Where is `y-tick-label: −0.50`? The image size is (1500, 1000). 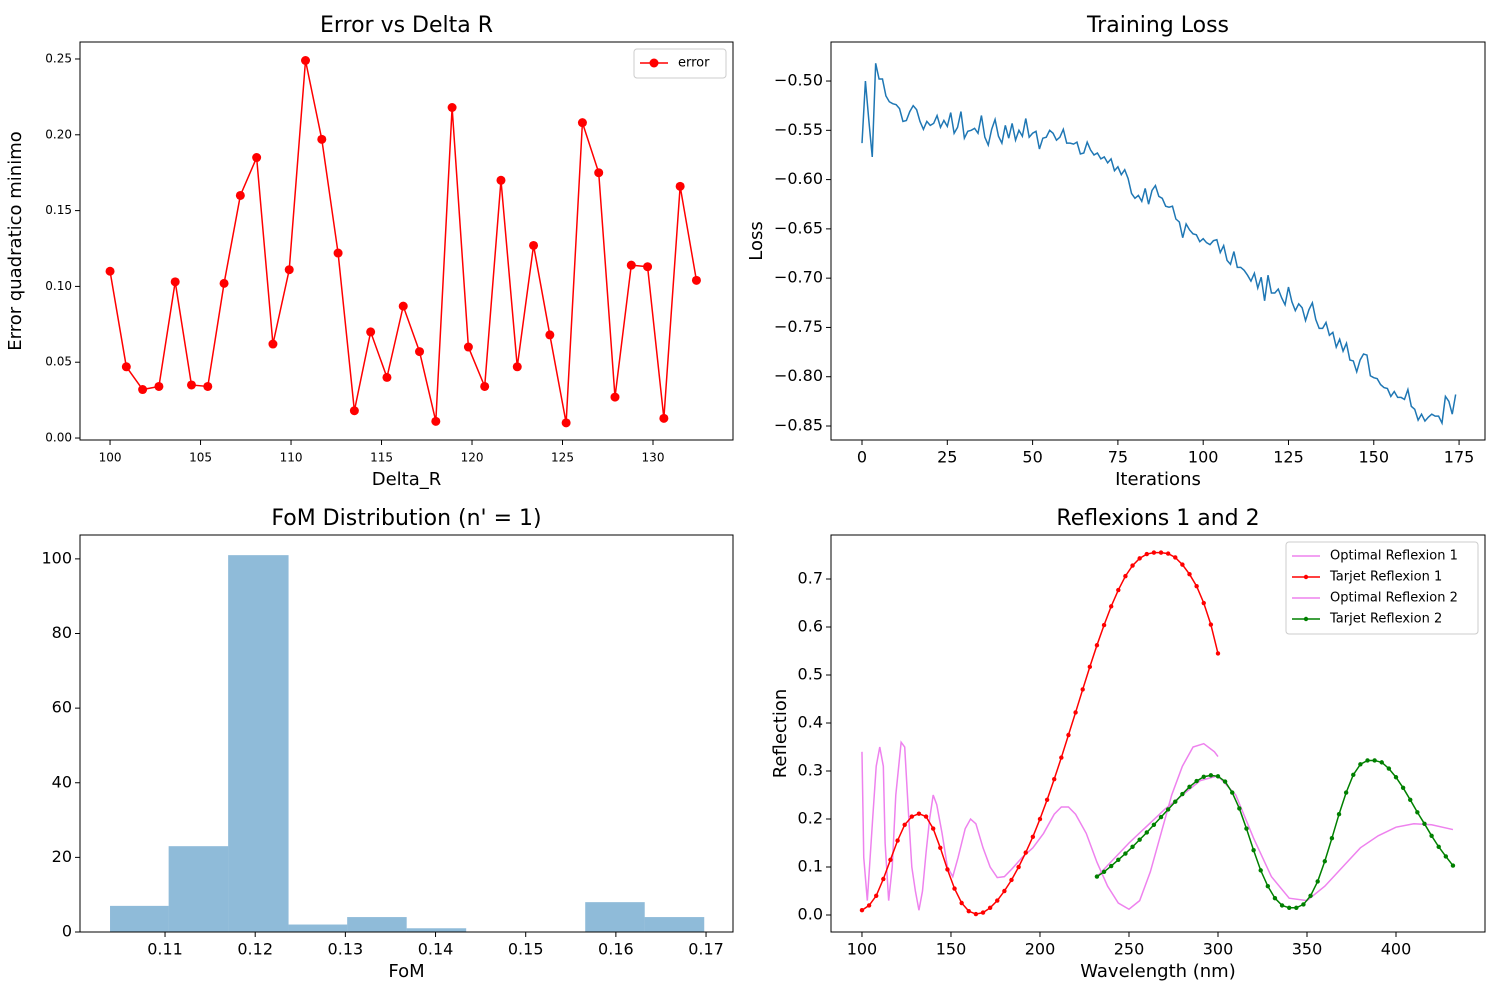 y-tick-label: −0.50 is located at coordinates (798, 80).